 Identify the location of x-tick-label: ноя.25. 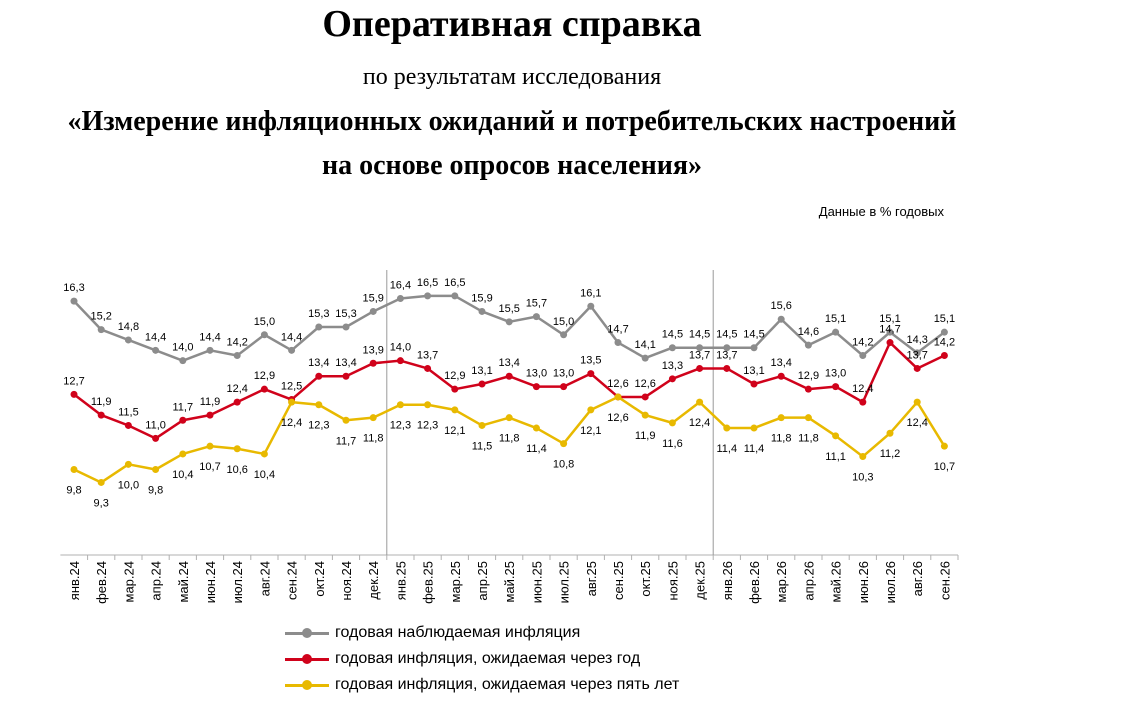
(672, 581).